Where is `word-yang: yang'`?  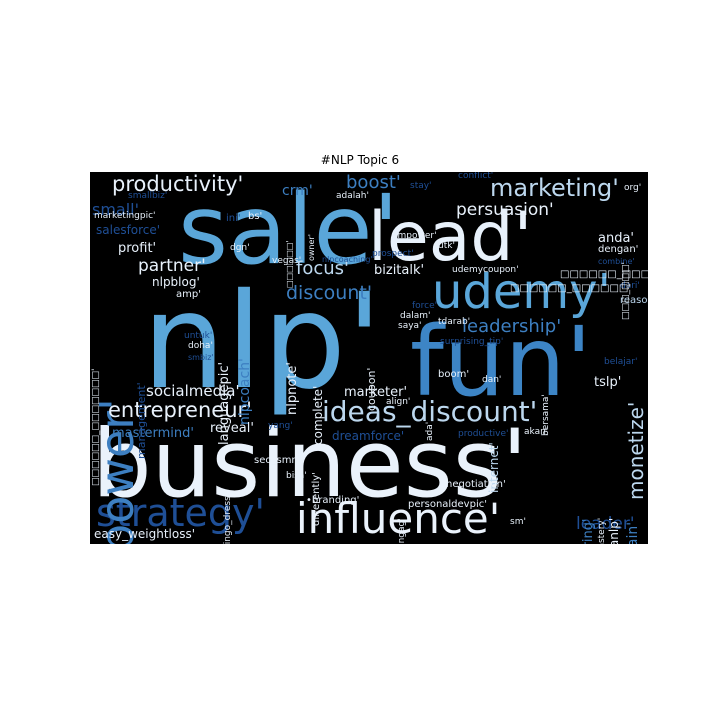 word-yang: yang' is located at coordinates (280, 426).